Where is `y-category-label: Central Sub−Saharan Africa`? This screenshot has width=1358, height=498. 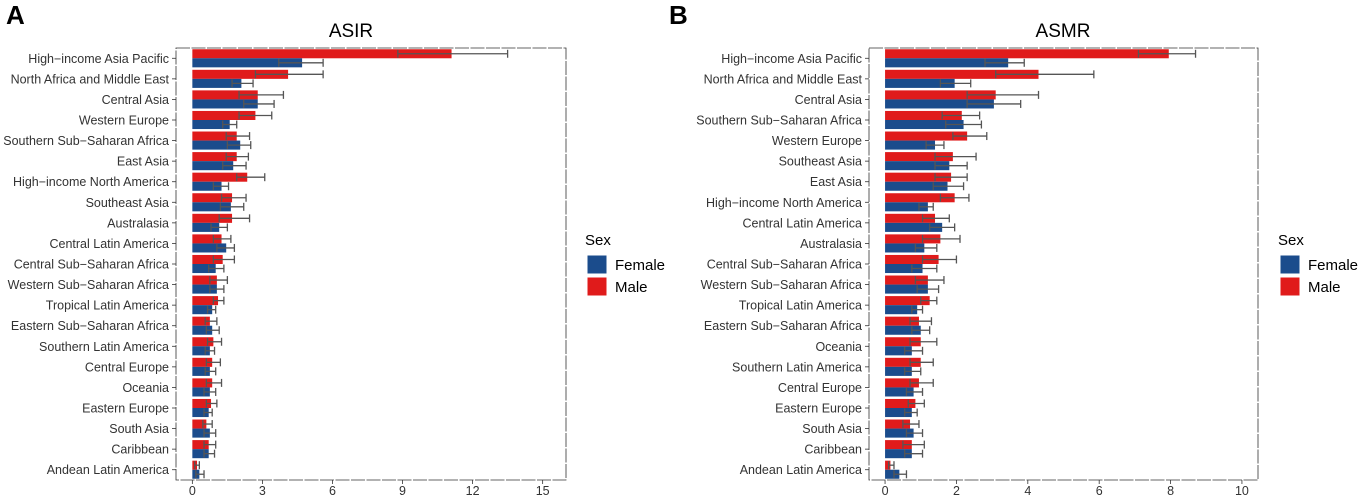
y-category-label: Central Sub−Saharan Africa is located at coordinates (91, 265).